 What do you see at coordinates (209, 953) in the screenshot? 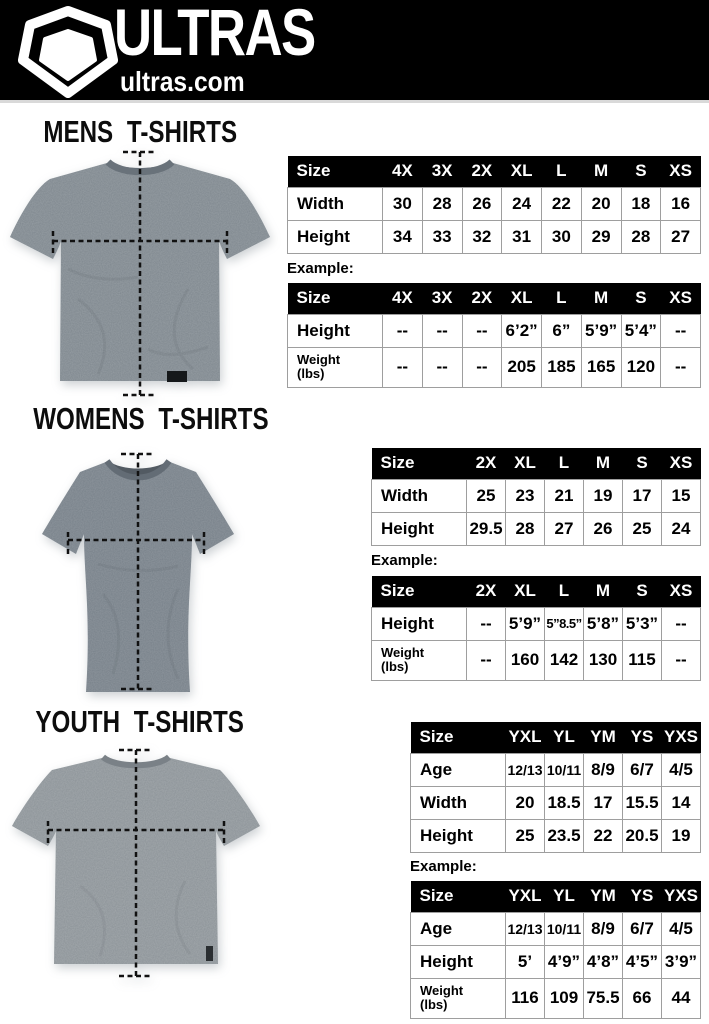
I see `hem-brand-tag` at bounding box center [209, 953].